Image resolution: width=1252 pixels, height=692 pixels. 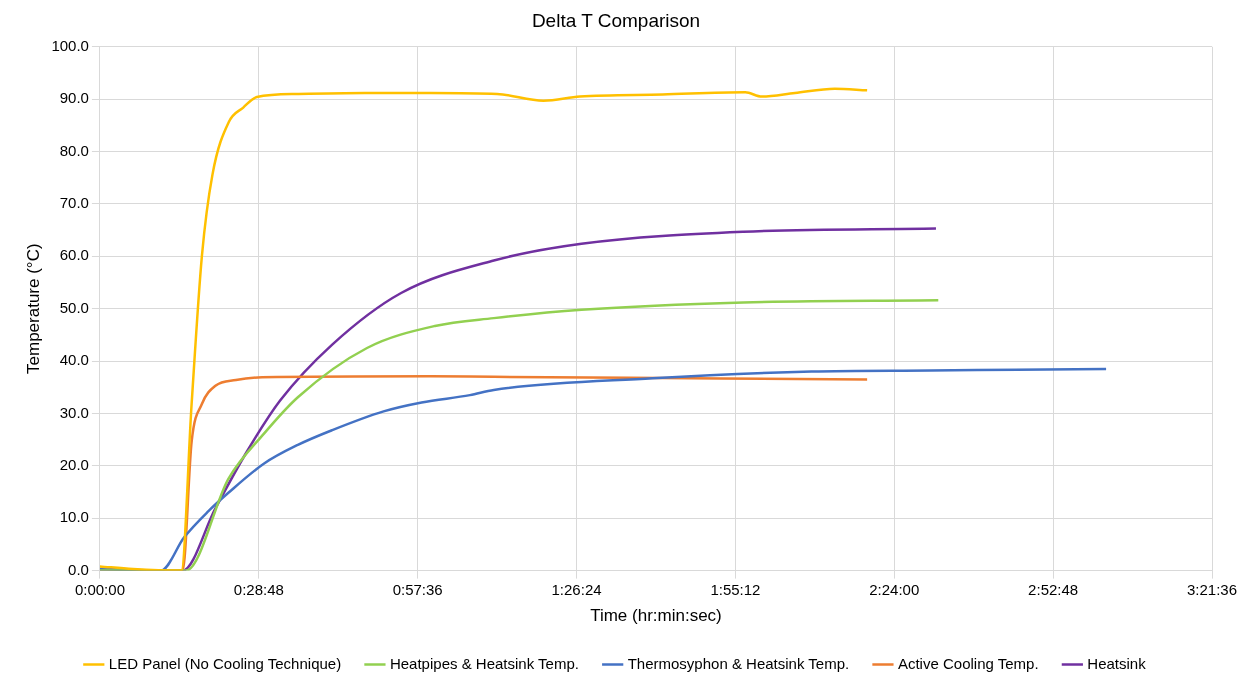 What do you see at coordinates (74, 517) in the screenshot?
I see `y-tick-label: 10.0` at bounding box center [74, 517].